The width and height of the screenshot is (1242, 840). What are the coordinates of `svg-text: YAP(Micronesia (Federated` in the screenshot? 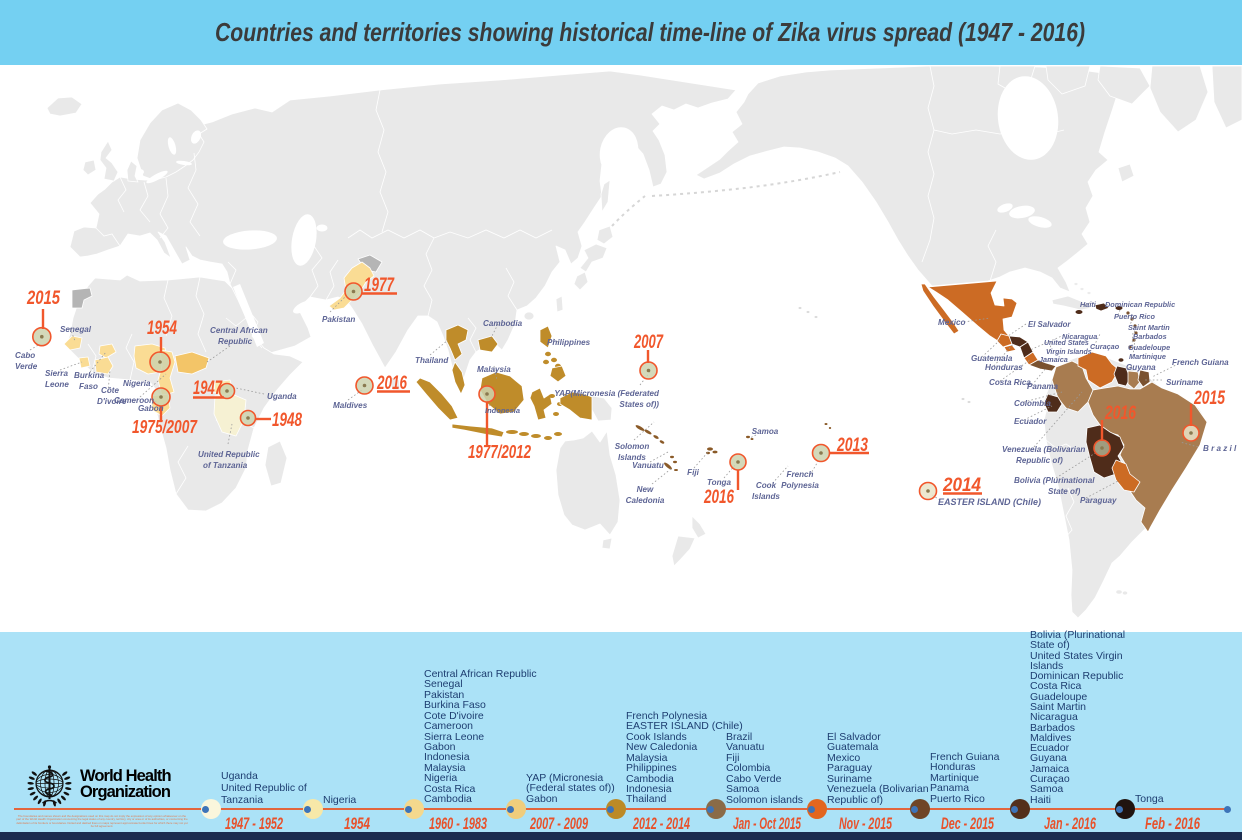 It's located at (607, 393).